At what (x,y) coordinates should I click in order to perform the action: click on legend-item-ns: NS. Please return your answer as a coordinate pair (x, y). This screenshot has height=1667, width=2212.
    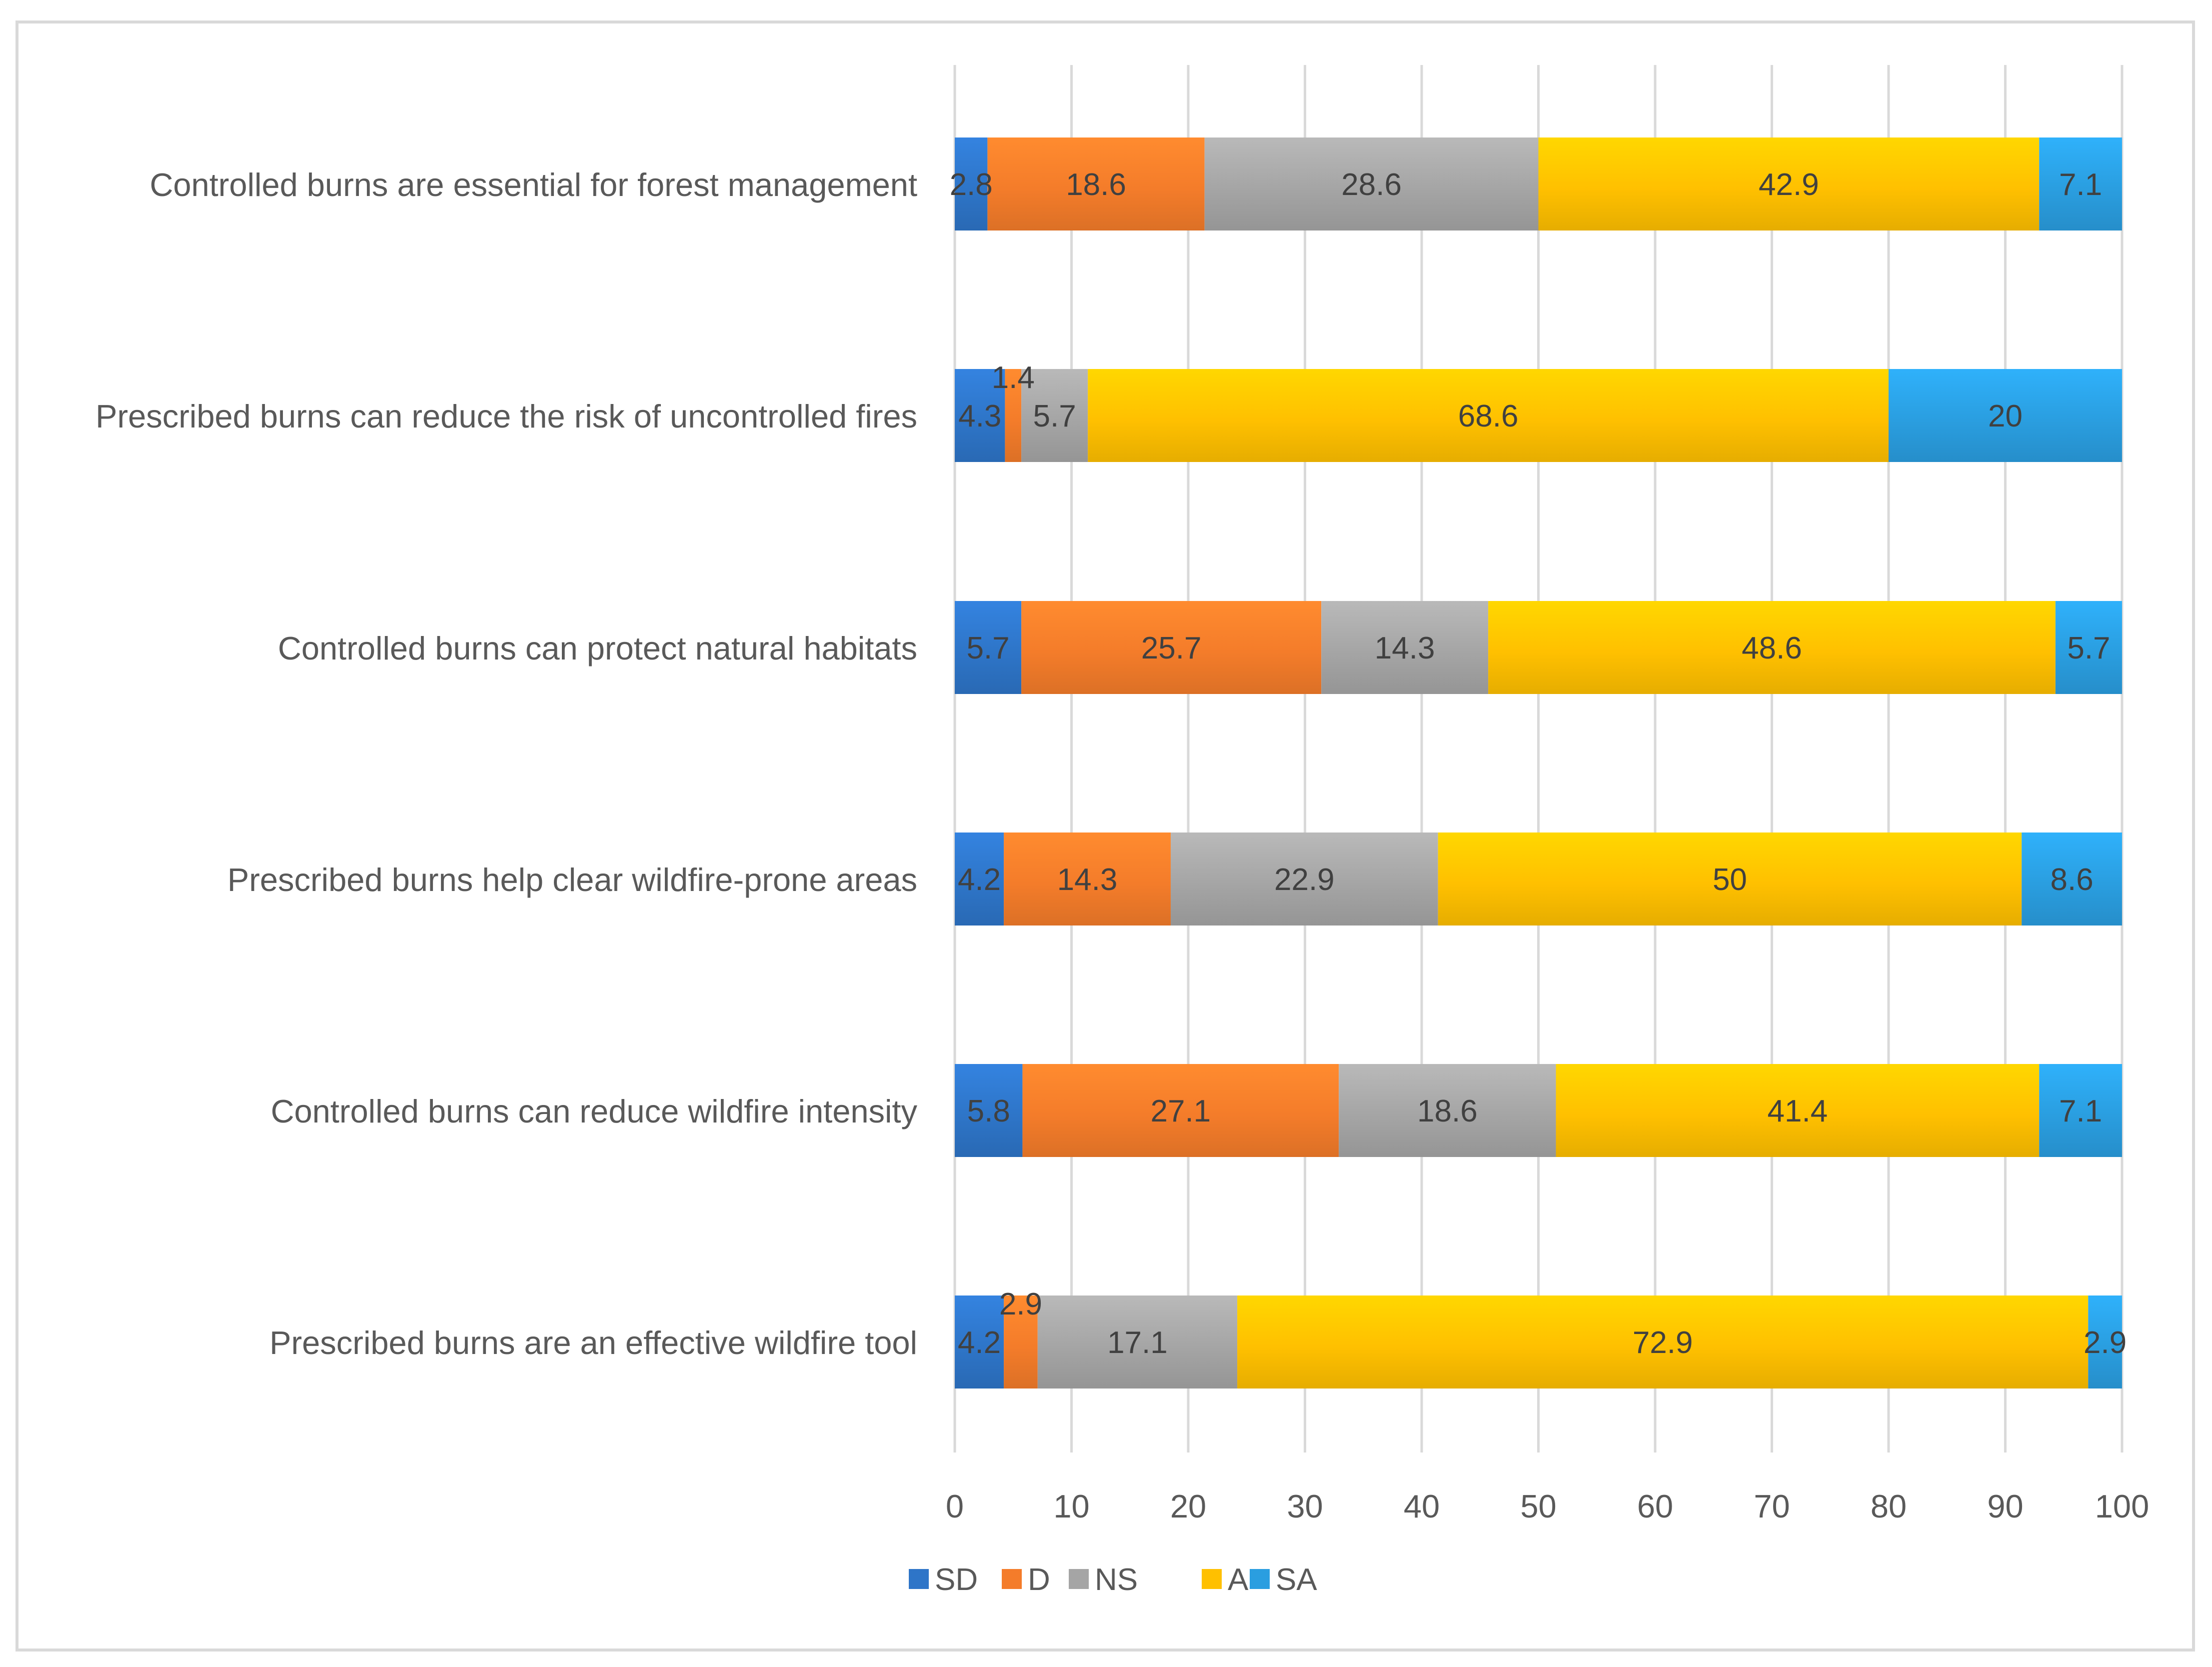
    Looking at the image, I should click on (1103, 1579).